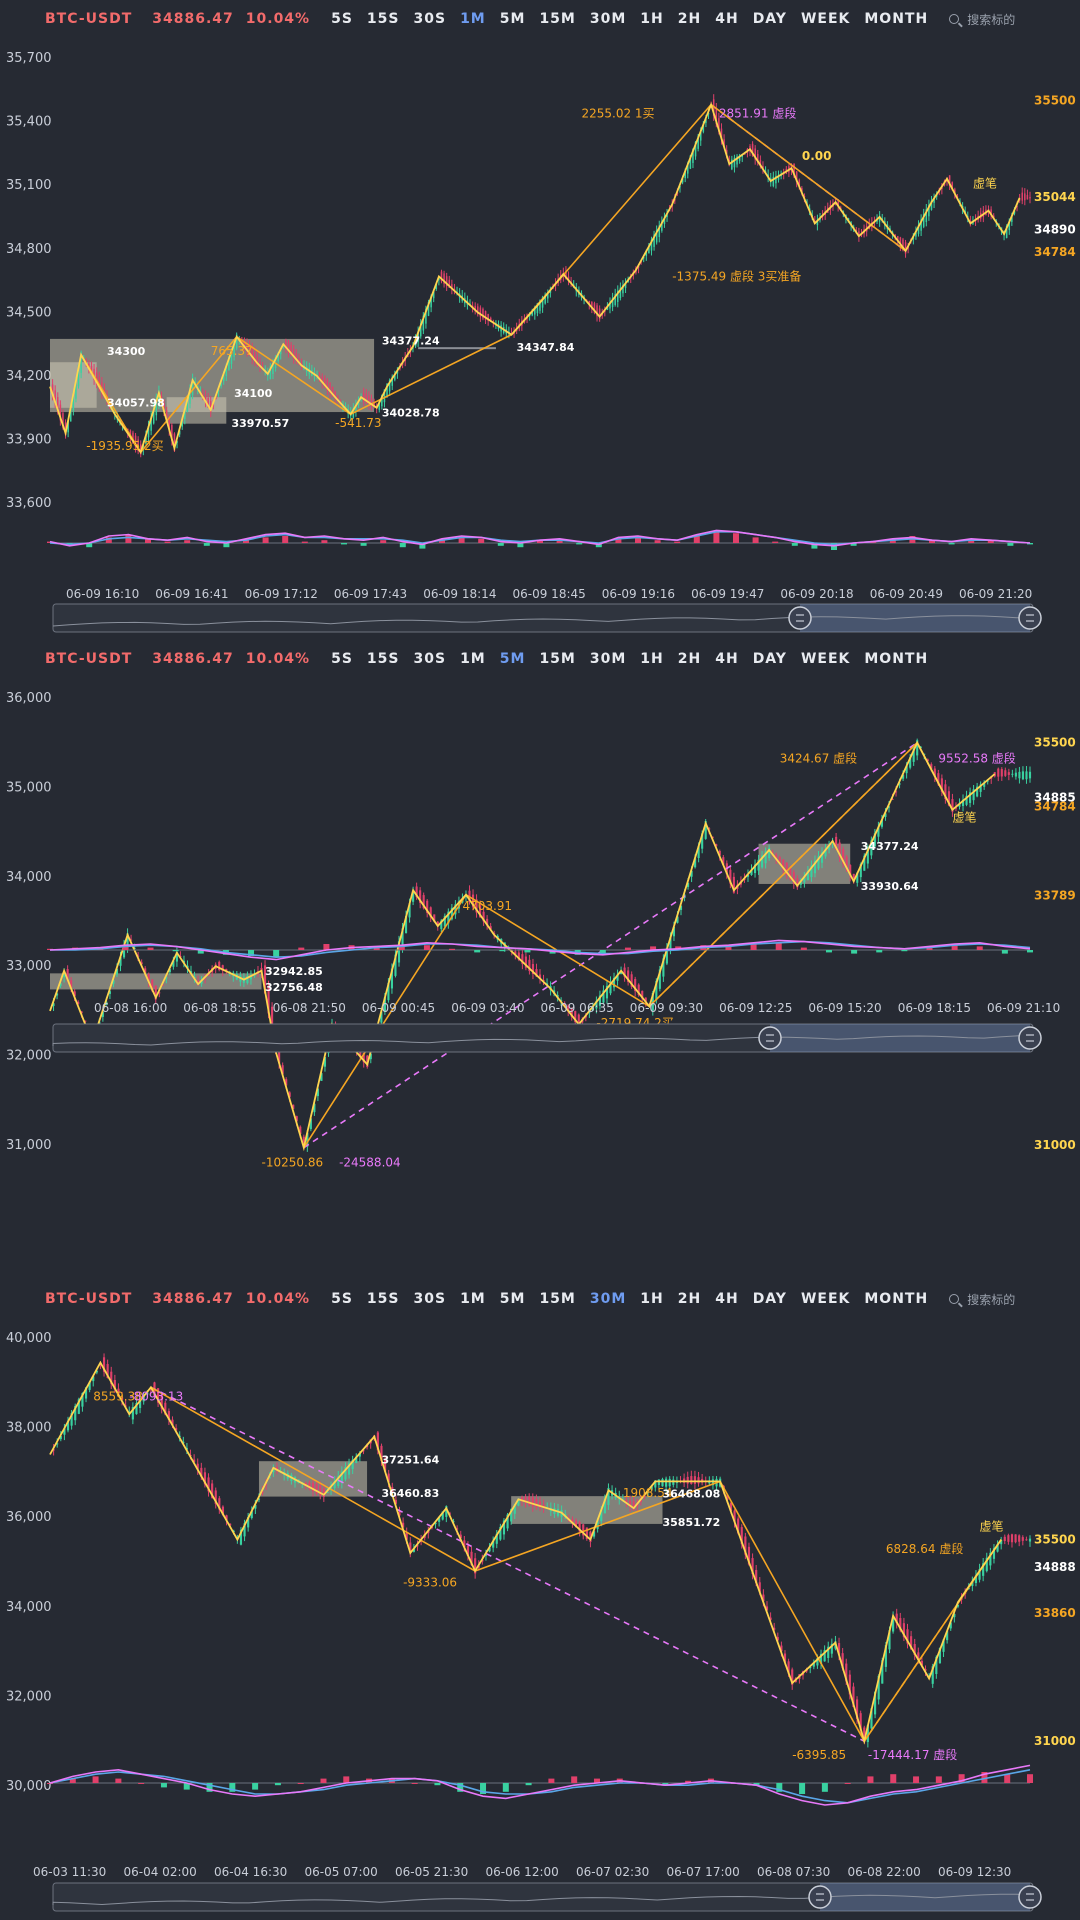  I want to click on chart-annotation: 2851.91 虚段, so click(757, 112).